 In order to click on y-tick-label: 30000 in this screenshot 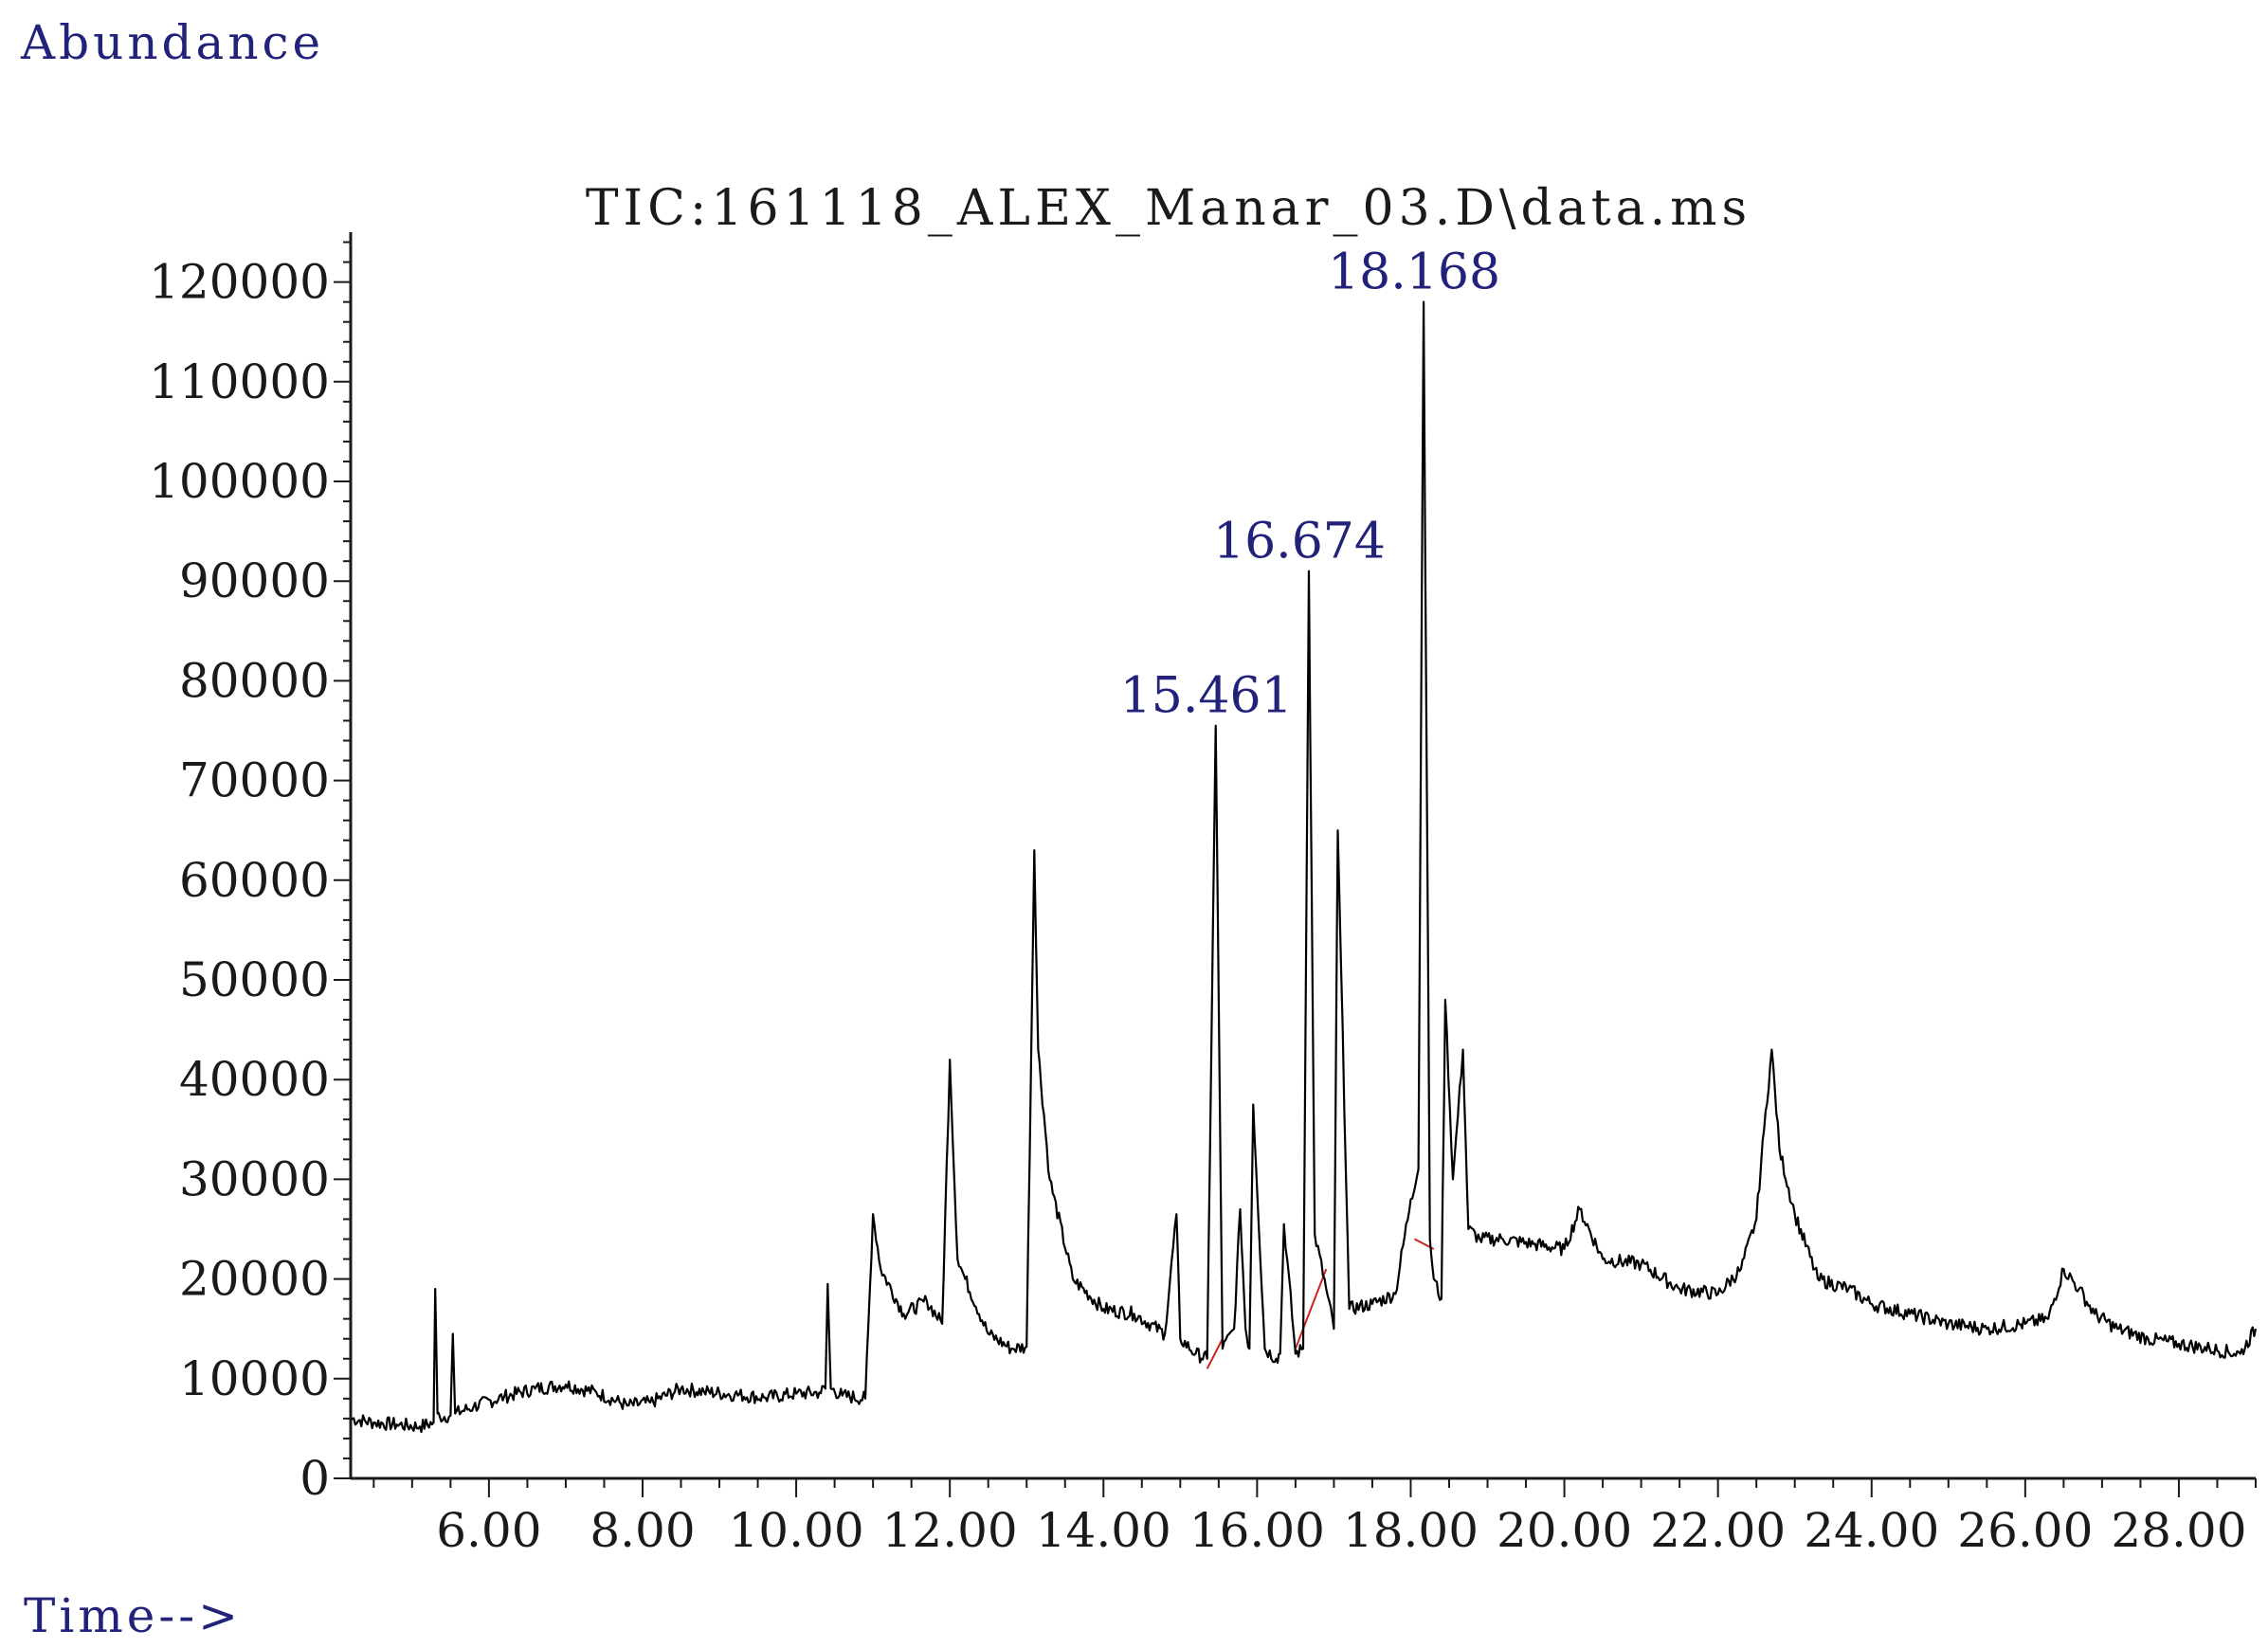, I will do `click(254, 1178)`.